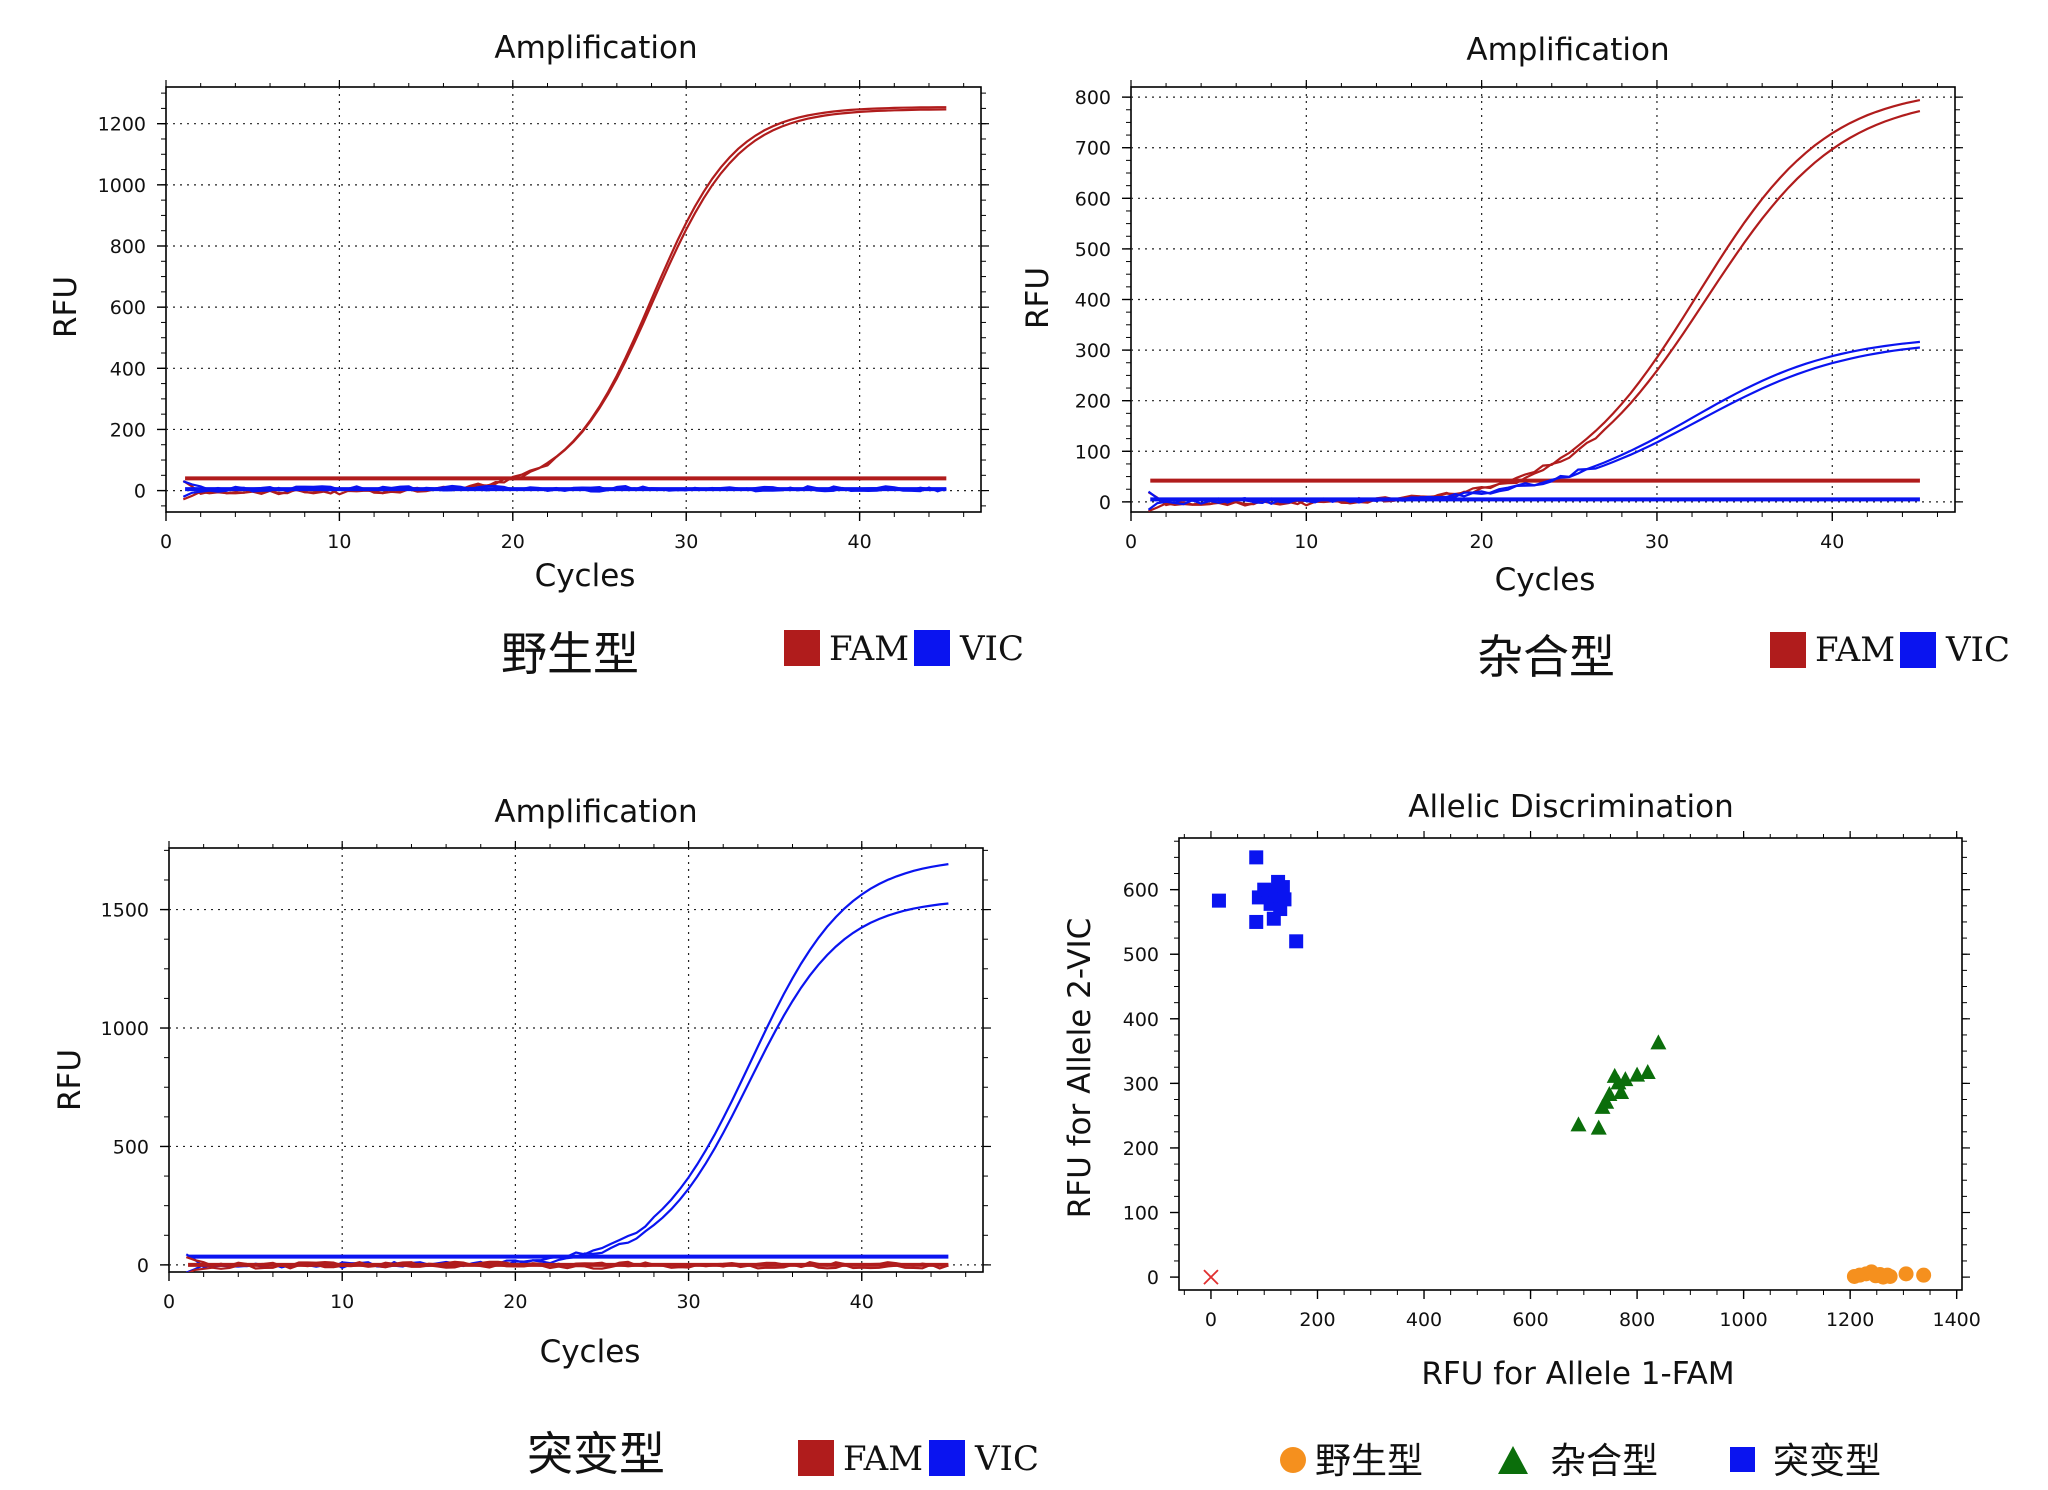 This screenshot has height=1490, width=2048. What do you see at coordinates (1093, 98) in the screenshot?
I see `y-tick-label: 800` at bounding box center [1093, 98].